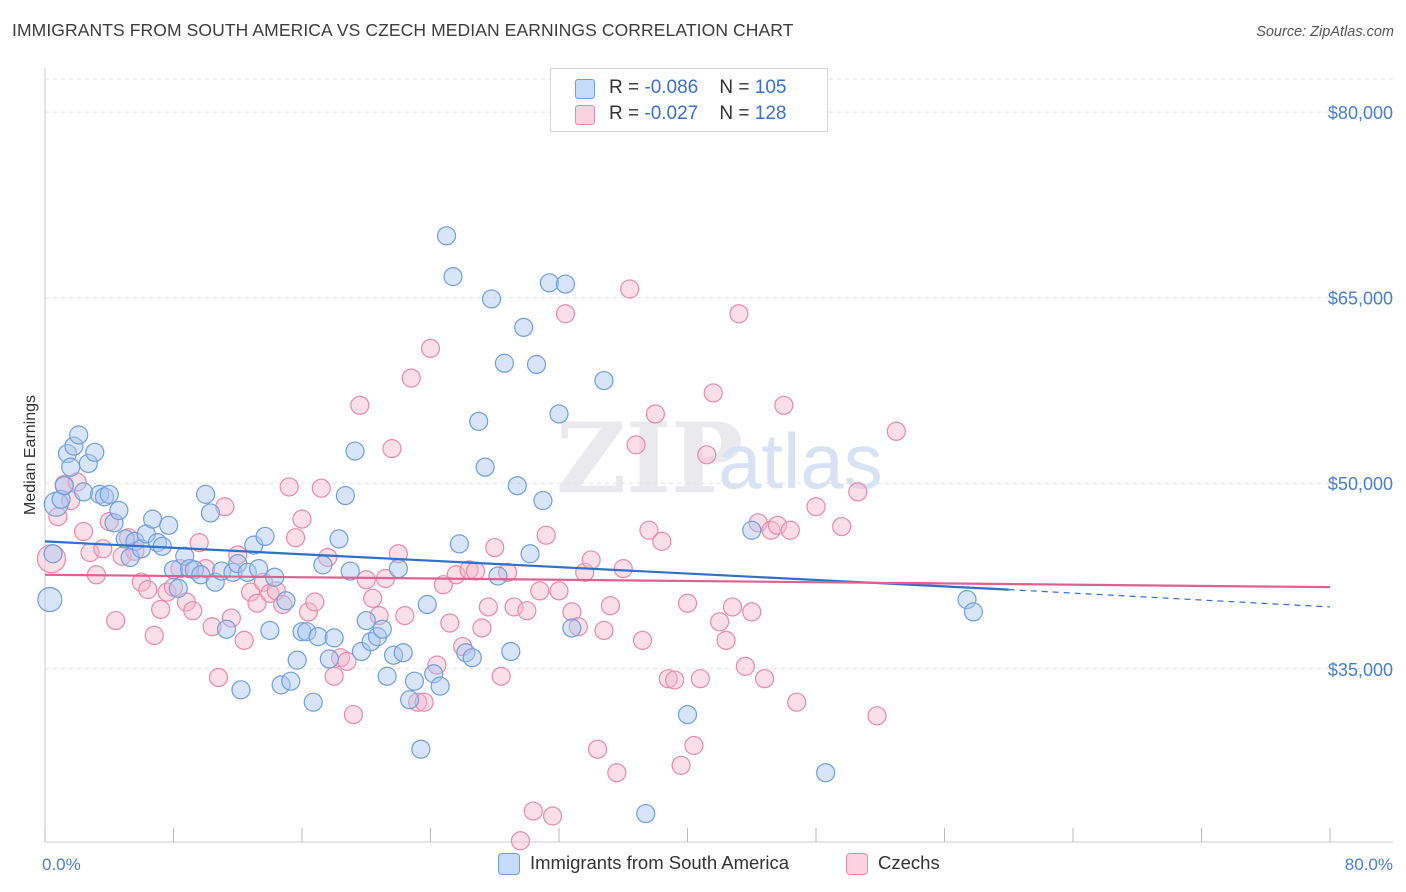  I want to click on y-tick-labels: $35,000 $50,000 $65,000 $80,000, so click(1360, 391).